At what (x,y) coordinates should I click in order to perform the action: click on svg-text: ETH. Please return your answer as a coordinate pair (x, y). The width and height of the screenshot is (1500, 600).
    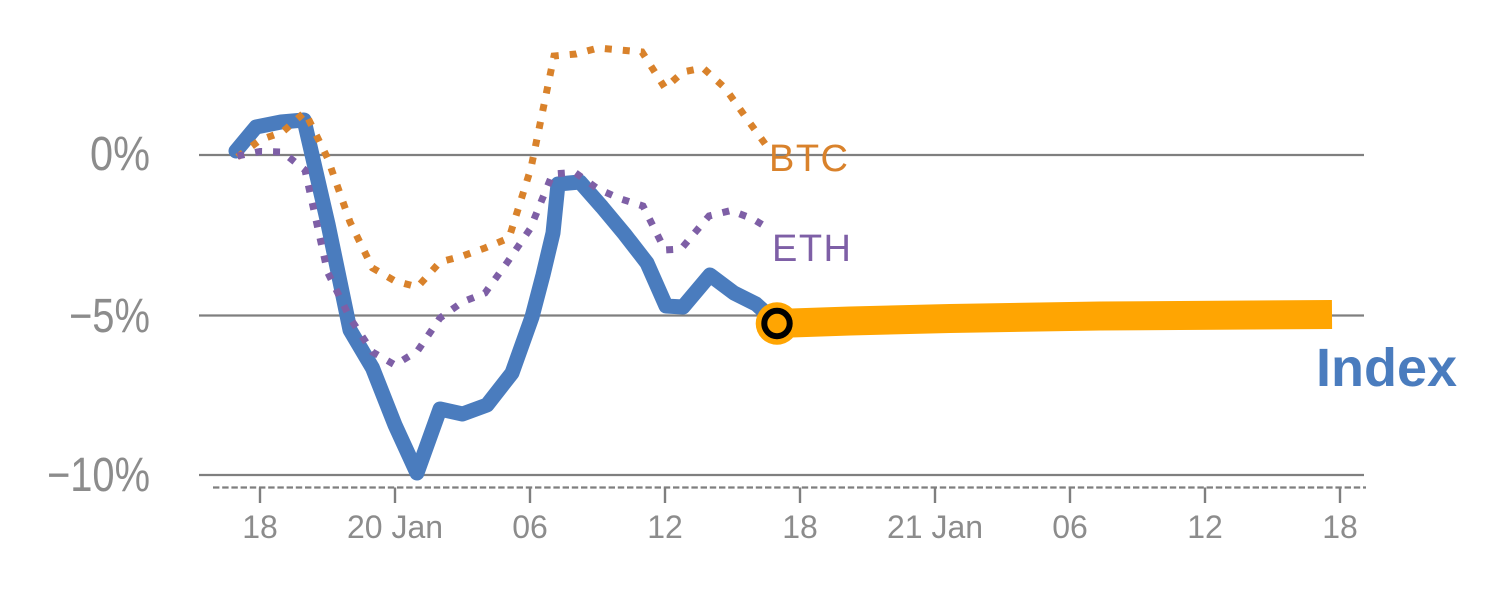
    Looking at the image, I should click on (812, 249).